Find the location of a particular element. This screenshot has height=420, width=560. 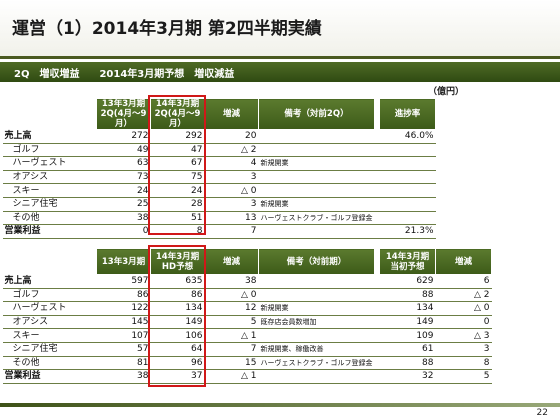

value-diff: 38 is located at coordinates (231, 281).